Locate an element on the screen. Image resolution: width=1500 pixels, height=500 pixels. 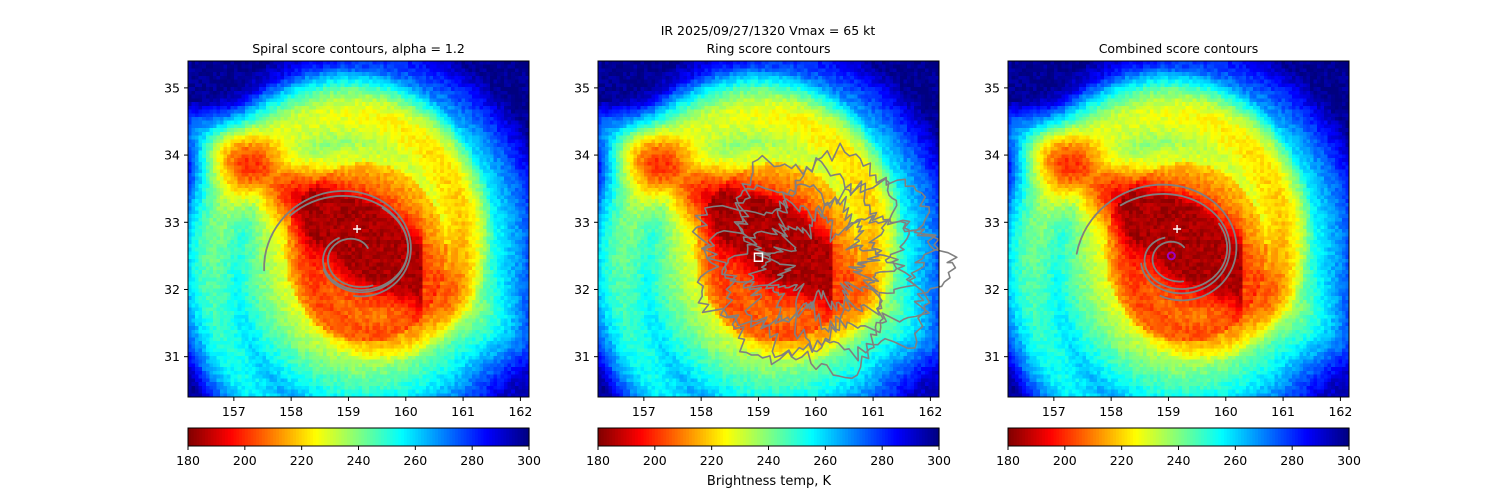
x-tick-label: 159 is located at coordinates (759, 411).